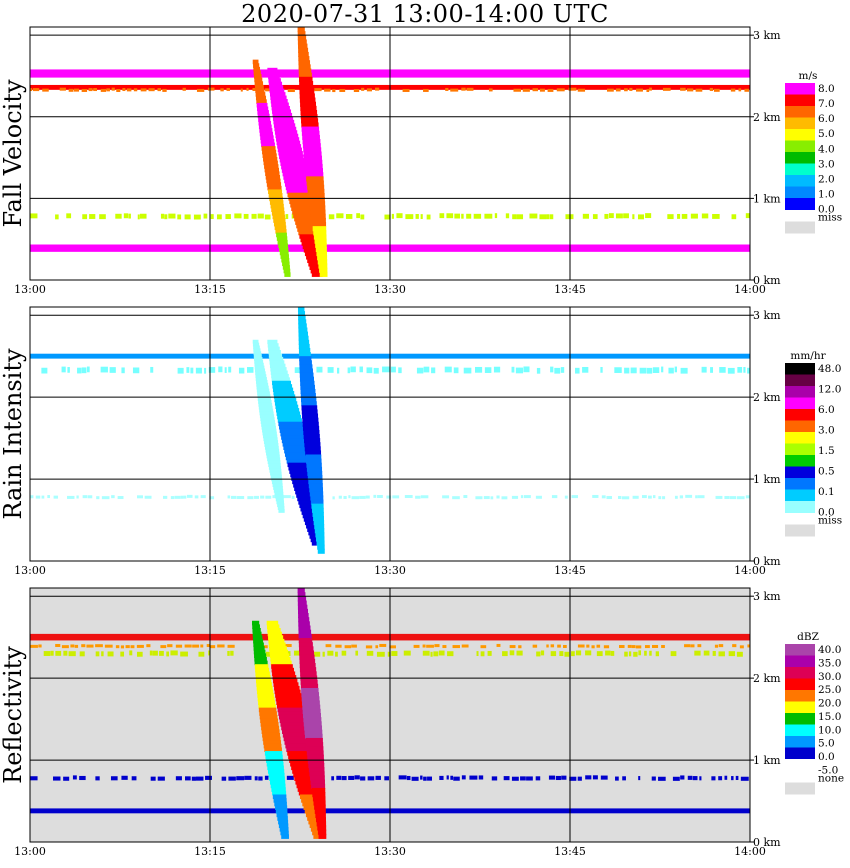  What do you see at coordinates (826, 472) in the screenshot?
I see `colorbar-label: 0.5` at bounding box center [826, 472].